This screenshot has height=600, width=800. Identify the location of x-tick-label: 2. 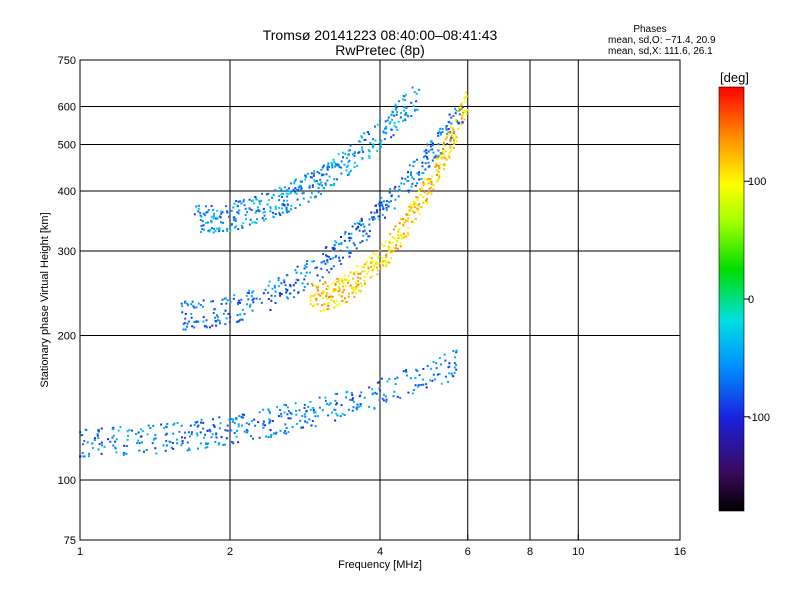
(230, 552).